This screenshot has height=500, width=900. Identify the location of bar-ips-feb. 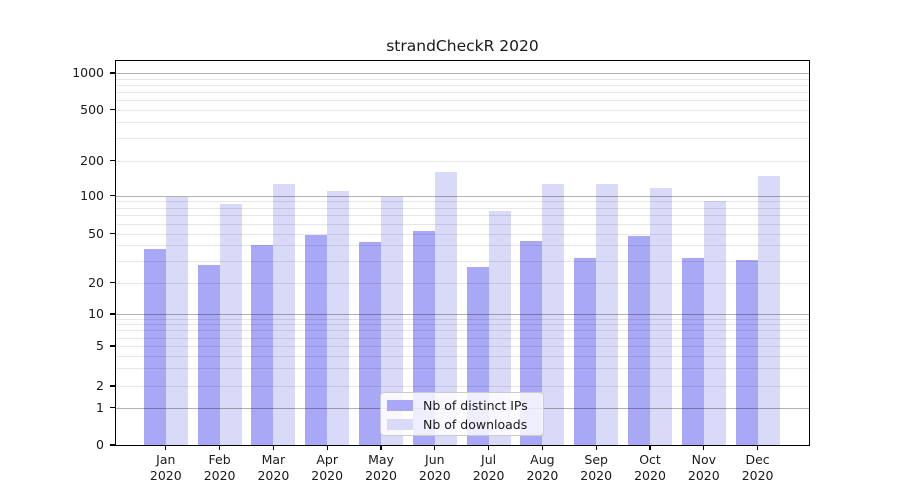
(208, 355).